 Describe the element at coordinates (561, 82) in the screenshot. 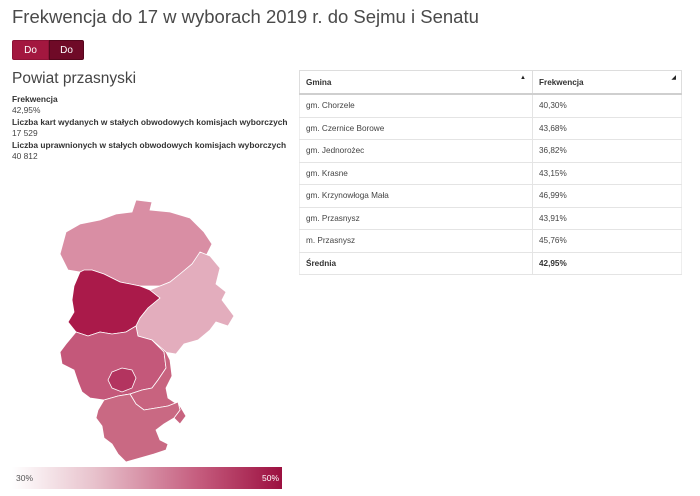

I see `column-header-frekwencja-label: Frekwencja` at that location.